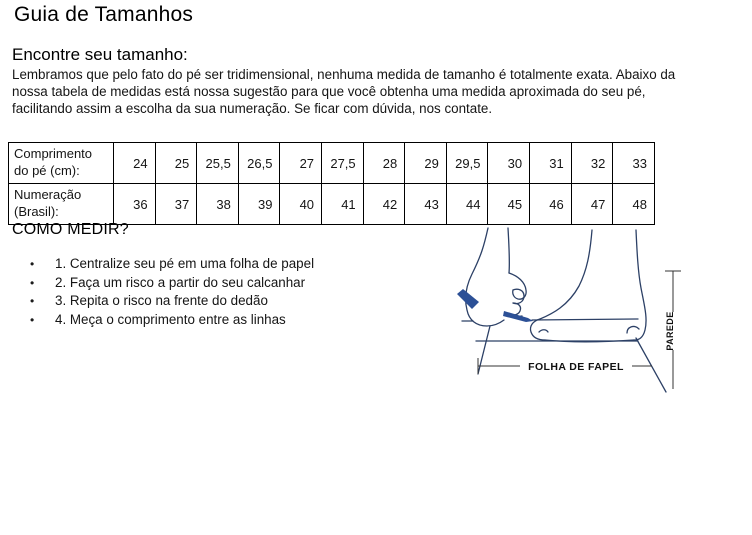 The image size is (752, 535). I want to click on size-table-cell: 42, so click(384, 204).